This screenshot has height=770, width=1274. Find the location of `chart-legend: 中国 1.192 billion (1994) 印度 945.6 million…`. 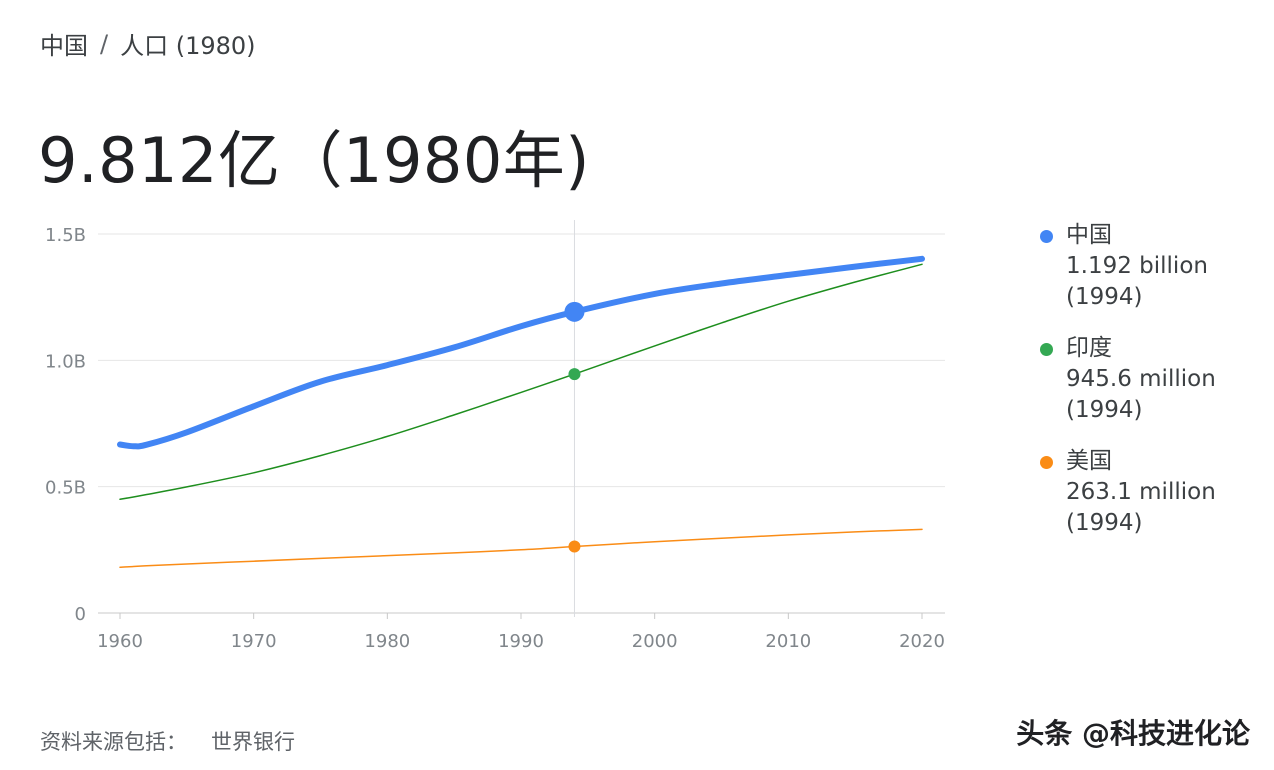

chart-legend: 中国 1.192 billion (1994) 印度 945.6 million… is located at coordinates (1153, 389).